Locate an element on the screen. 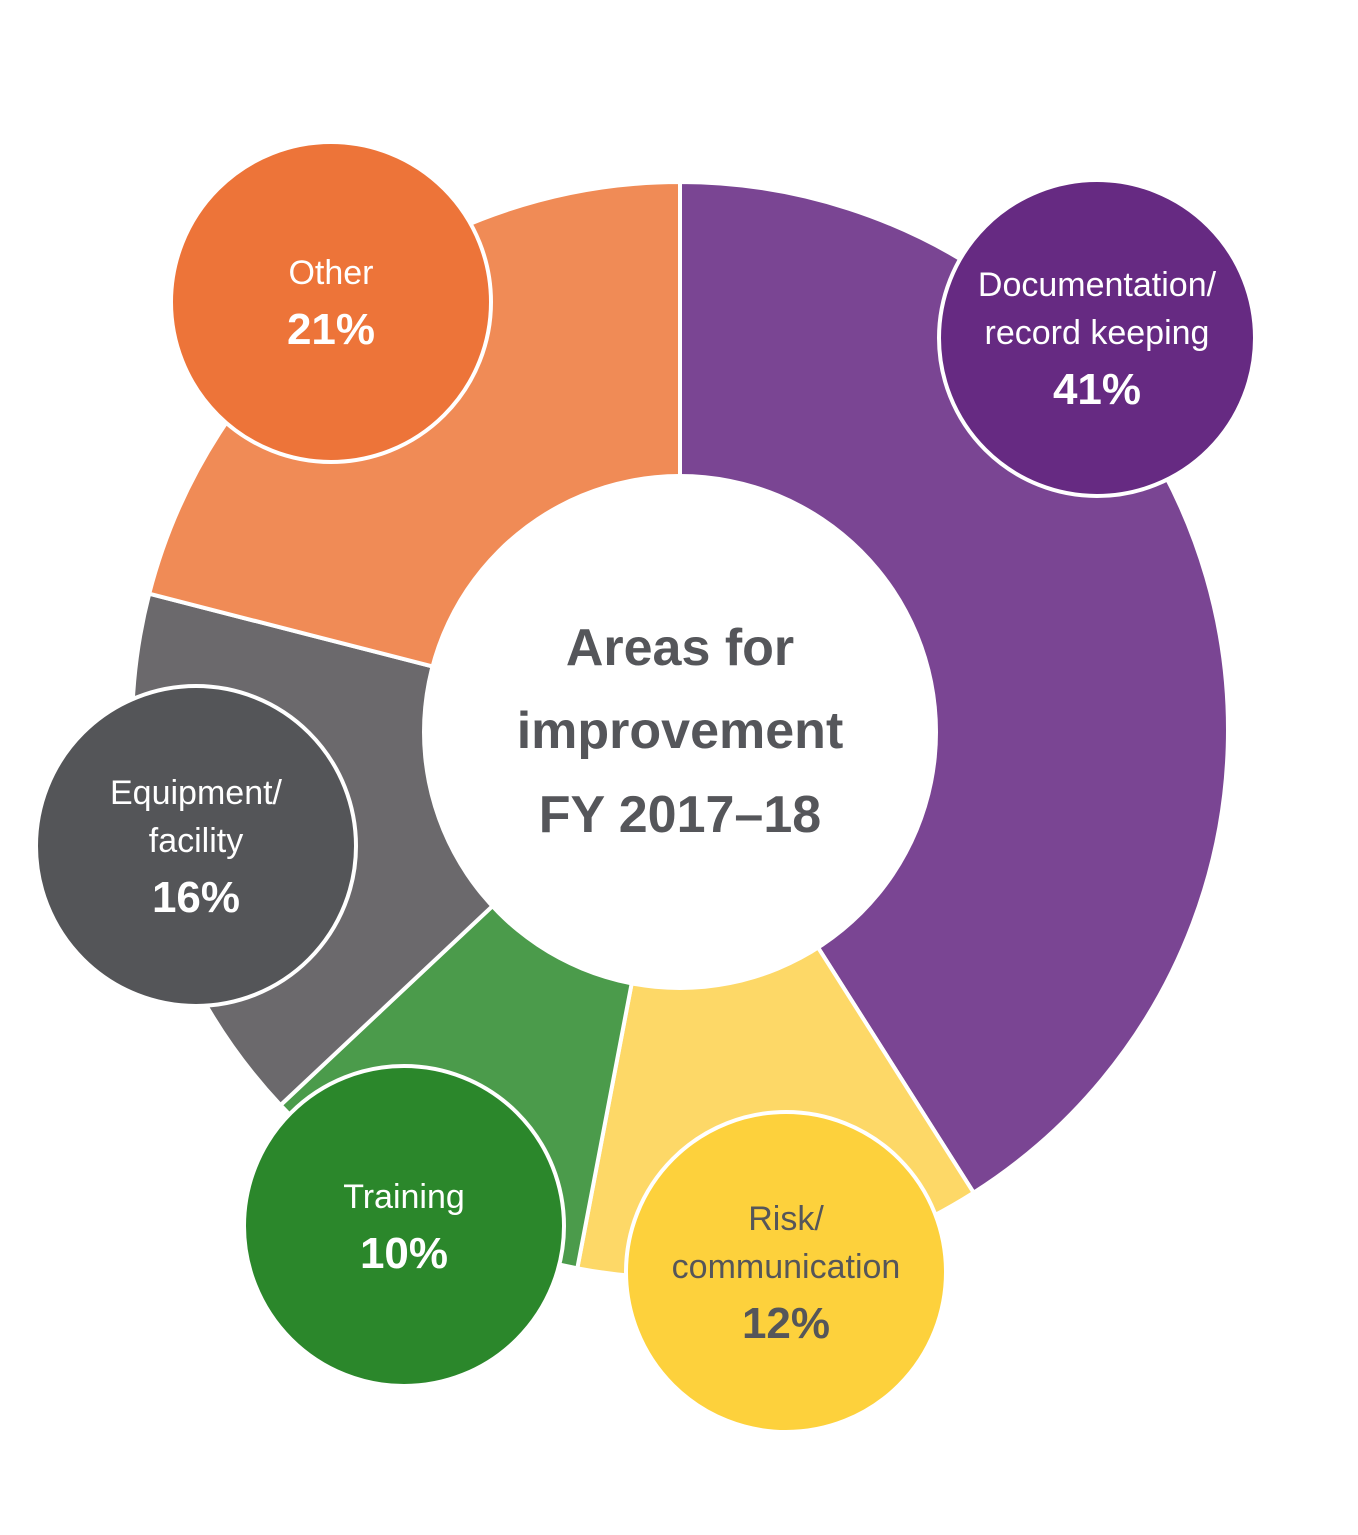 Image resolution: width=1358 pixels, height=1535 pixels. label-documentation: Documentation/ record keeping 41% is located at coordinates (1097, 338).